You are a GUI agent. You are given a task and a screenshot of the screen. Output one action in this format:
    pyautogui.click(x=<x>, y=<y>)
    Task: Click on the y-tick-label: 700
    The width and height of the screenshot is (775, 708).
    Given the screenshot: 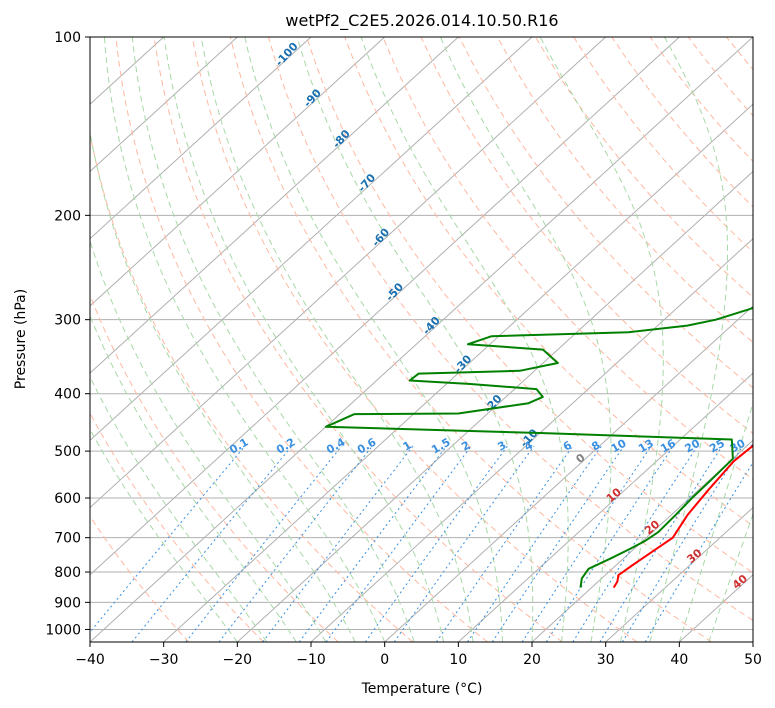 What is the action you would take?
    pyautogui.click(x=67, y=539)
    